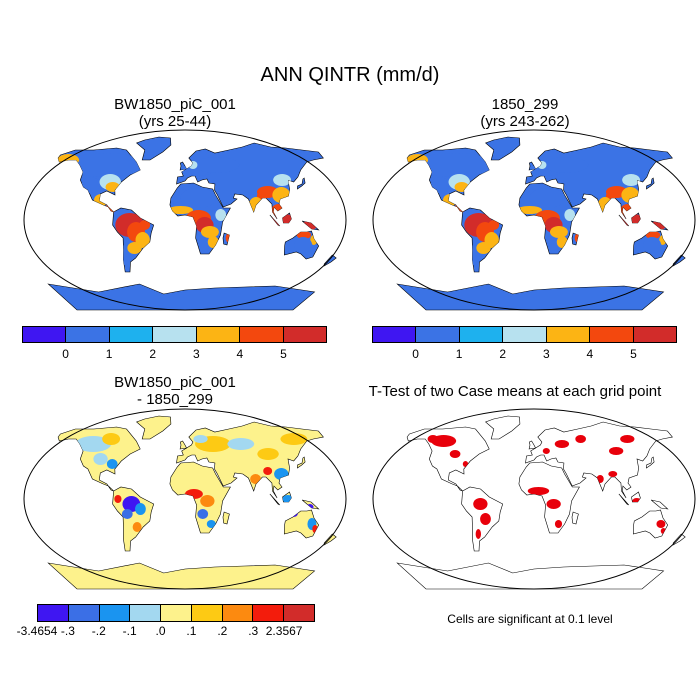 This screenshot has width=700, height=700. I want to click on cb3-tick-label: 2.3567, so click(284, 631).